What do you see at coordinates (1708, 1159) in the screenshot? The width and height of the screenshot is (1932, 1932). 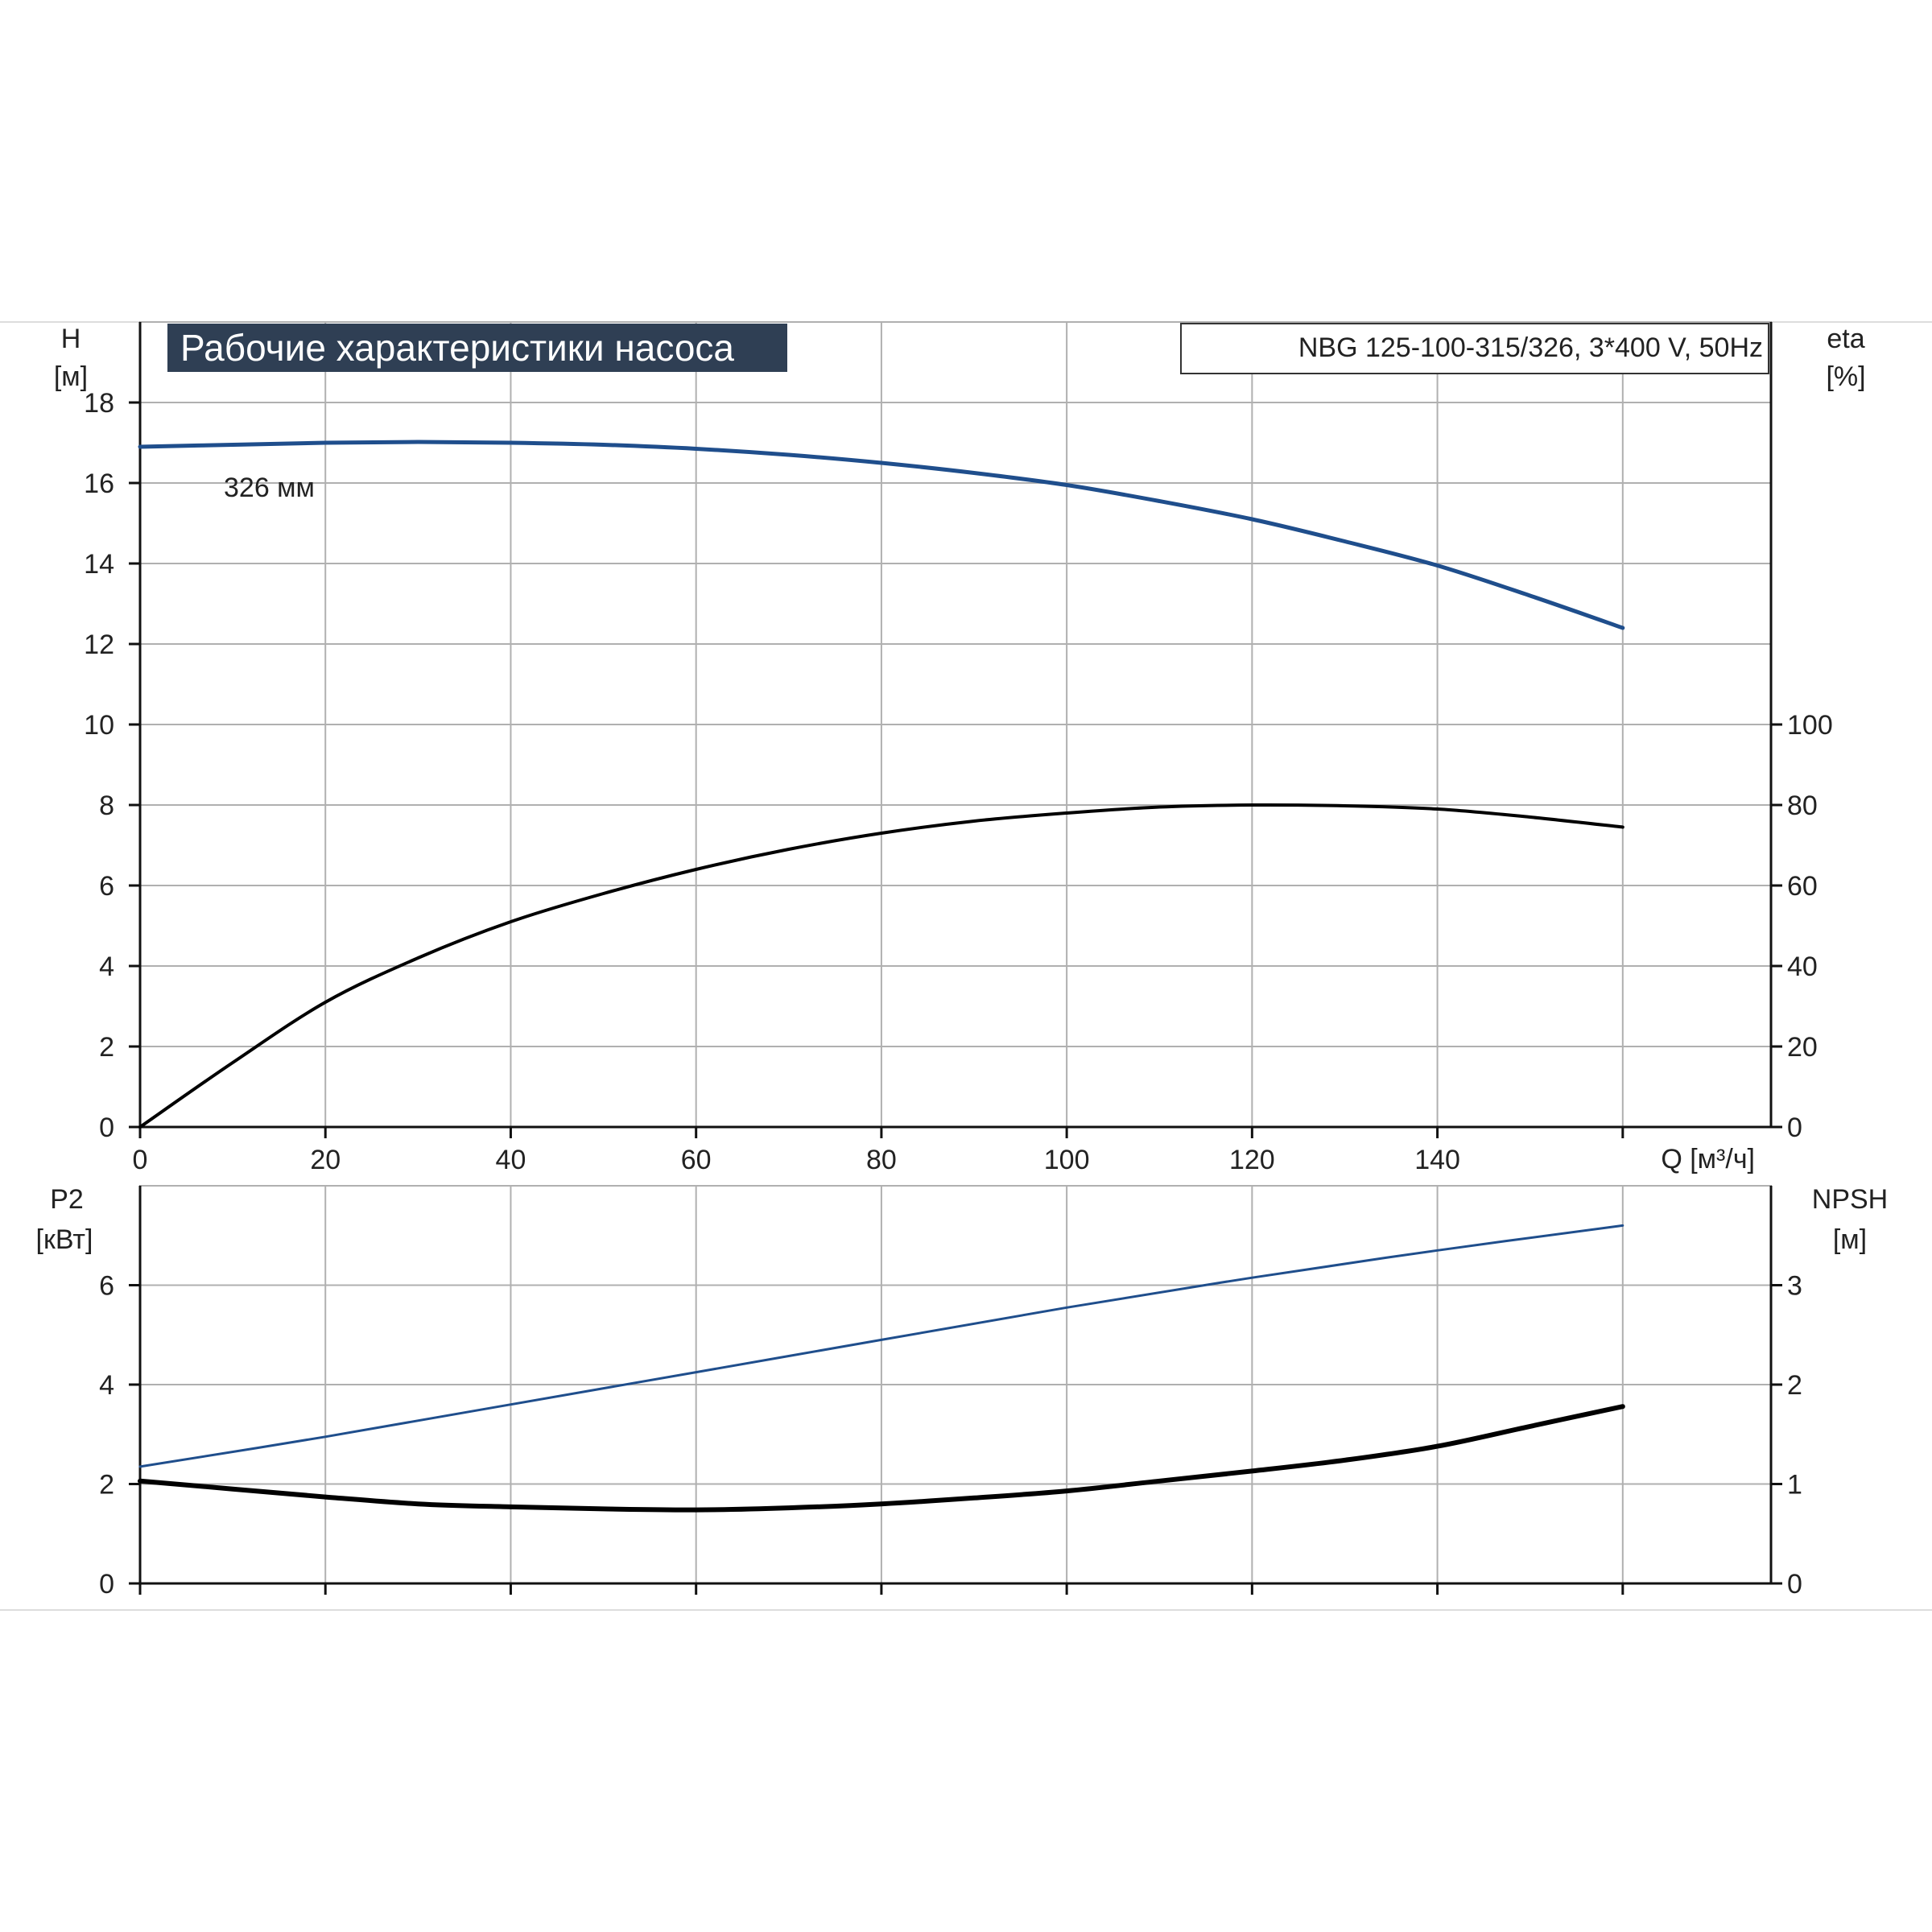 I see `flow-axis-label: Q [м³/ч]` at bounding box center [1708, 1159].